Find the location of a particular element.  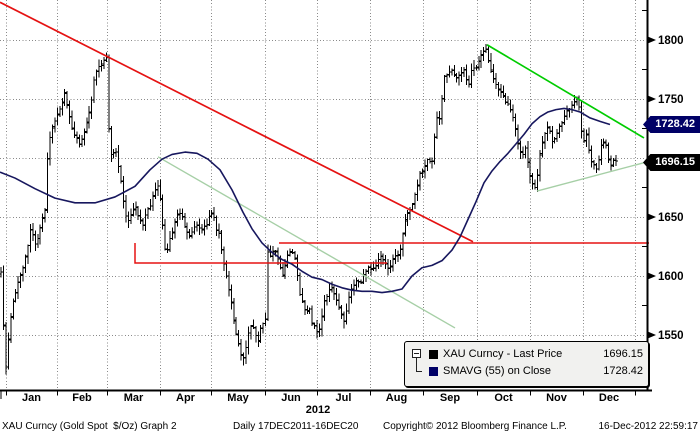

y-axis-tick-label: 1550 is located at coordinates (671, 336).